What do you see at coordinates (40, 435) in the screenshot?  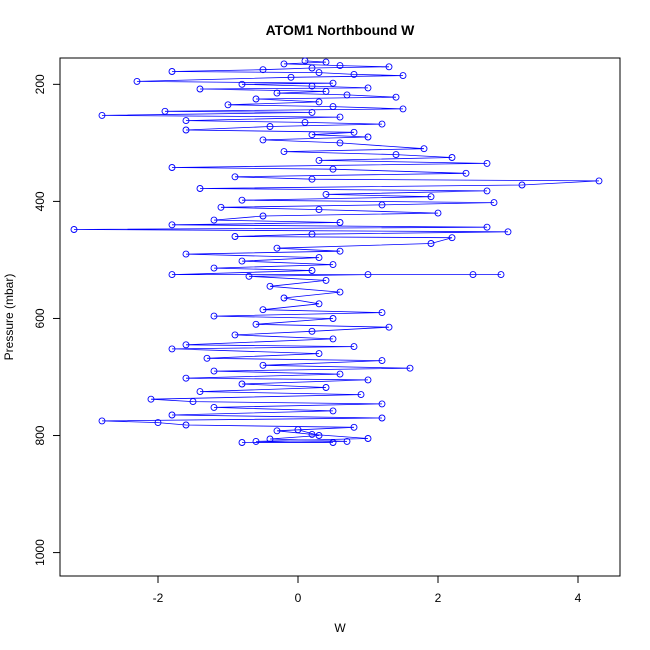 I see `y-tick-label: 800` at bounding box center [40, 435].